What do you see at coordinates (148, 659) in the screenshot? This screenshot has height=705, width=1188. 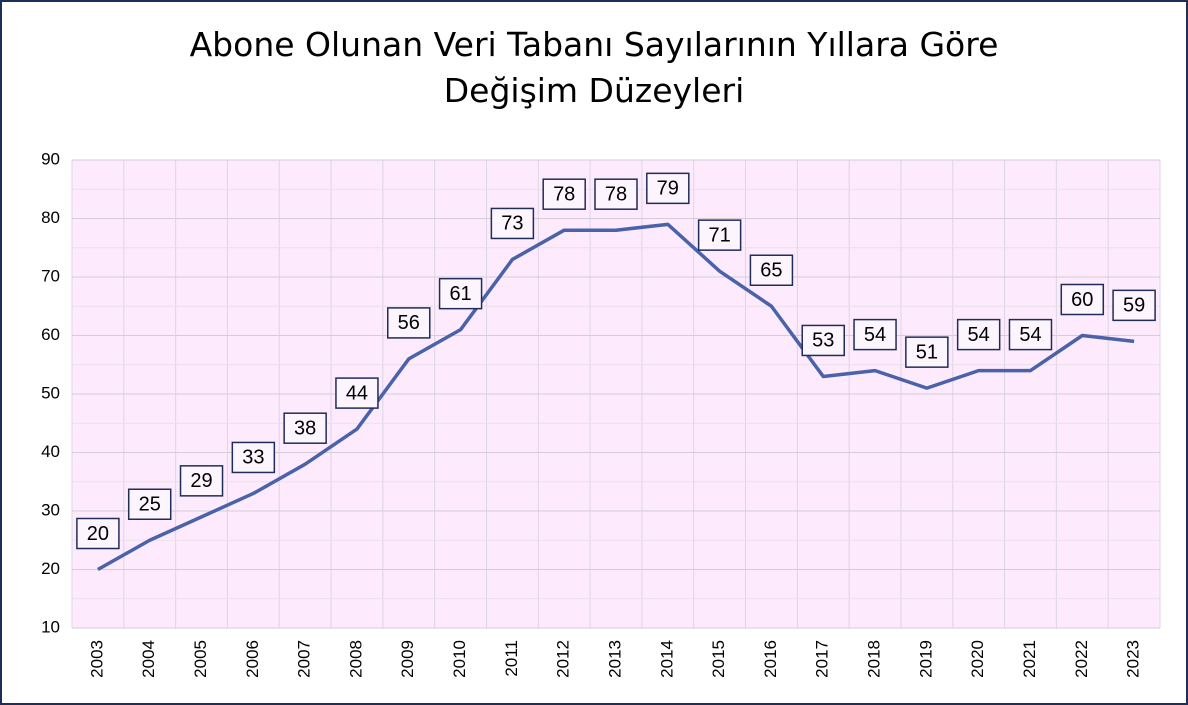 I see `x-tick-label: 2004` at bounding box center [148, 659].